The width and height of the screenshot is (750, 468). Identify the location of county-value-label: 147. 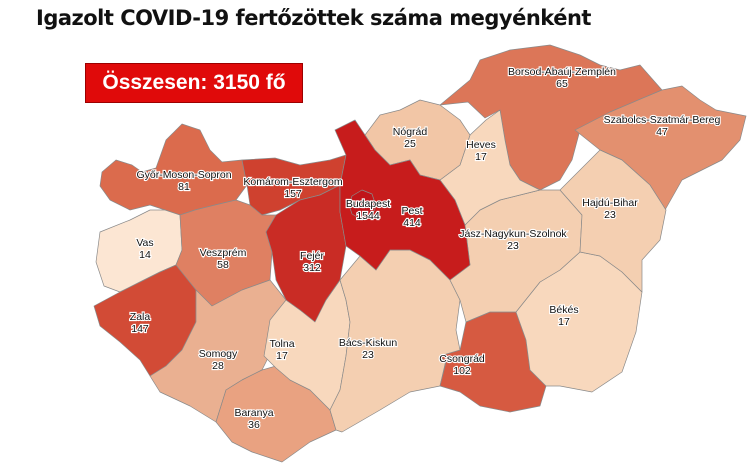
(140, 329).